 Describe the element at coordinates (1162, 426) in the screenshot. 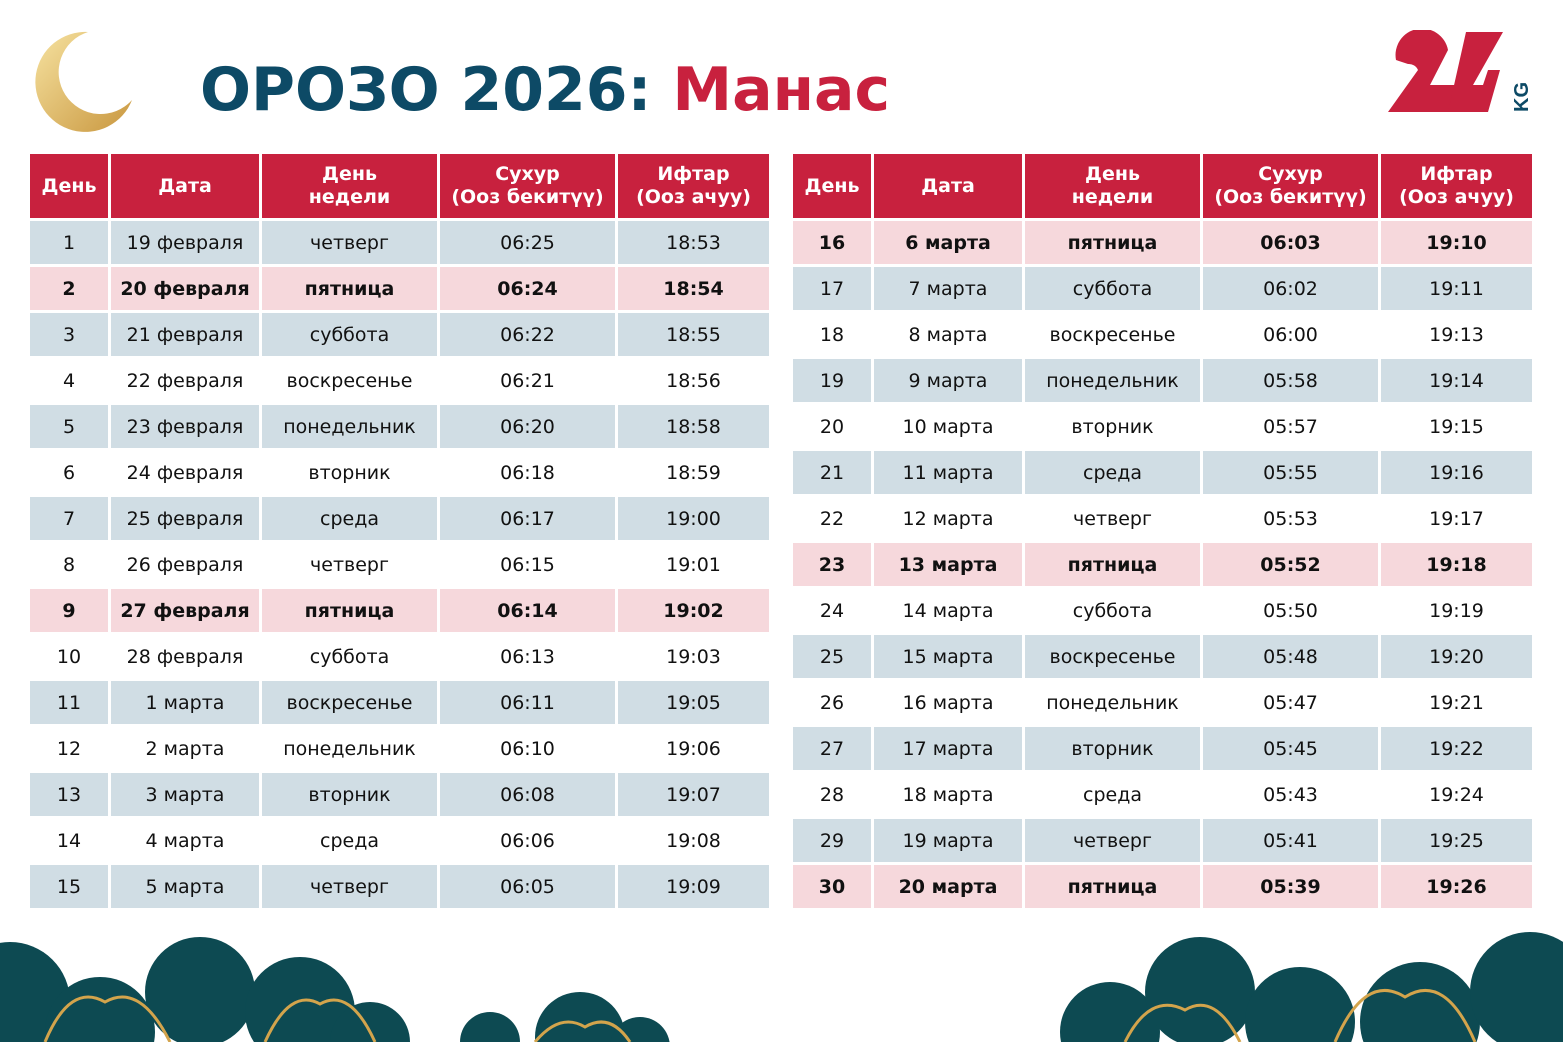

I see `table-row: 20 10 марта вторник 05:57 19:15` at that location.